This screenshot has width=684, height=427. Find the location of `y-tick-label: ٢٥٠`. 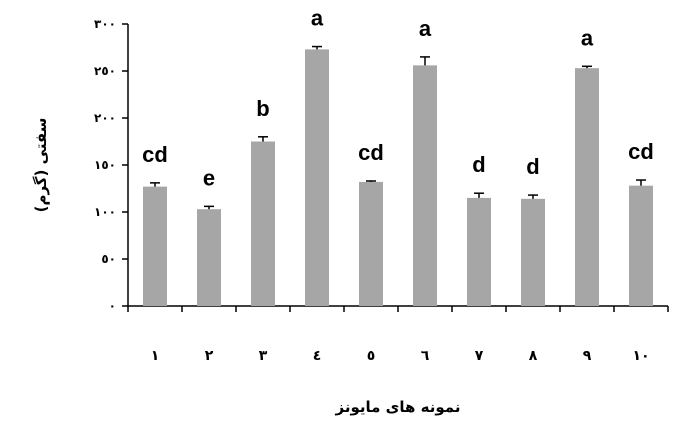

y-tick-label: ٢٥٠ is located at coordinates (105, 71).